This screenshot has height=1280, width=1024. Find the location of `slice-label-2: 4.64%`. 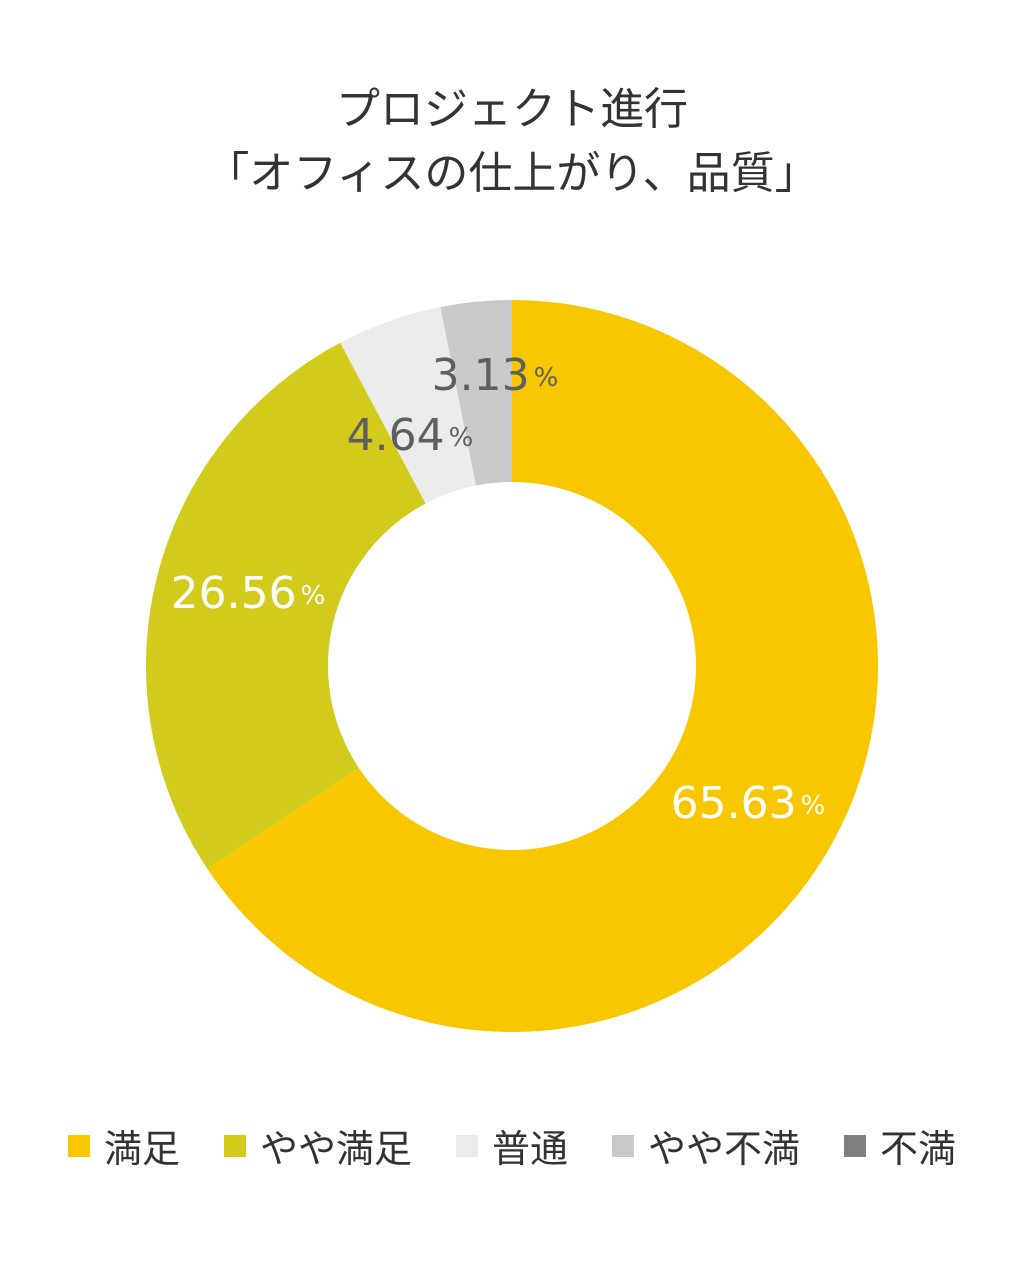

slice-label-2: 4.64% is located at coordinates (410, 435).